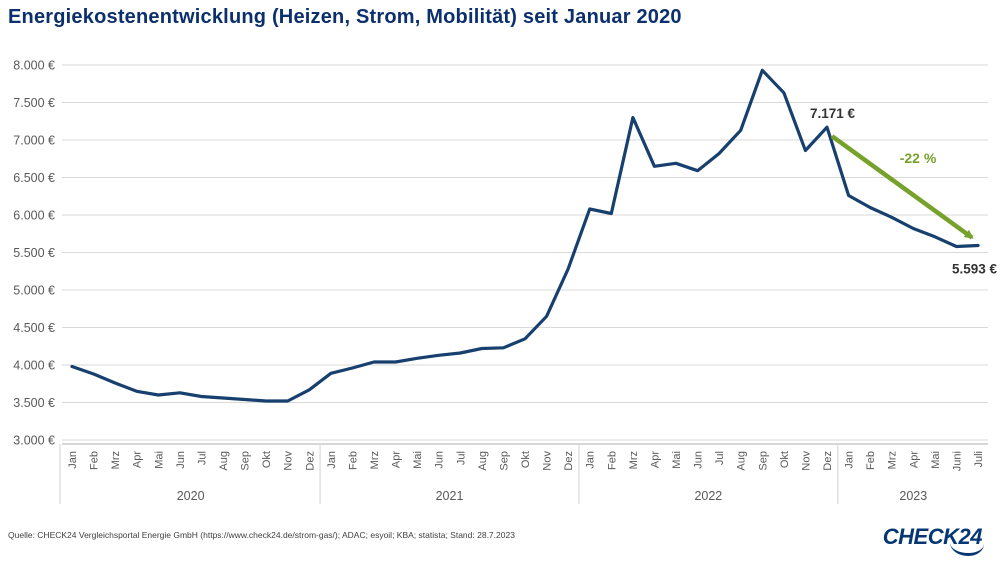  What do you see at coordinates (34, 178) in the screenshot?
I see `y-tick-label: 6.500 €` at bounding box center [34, 178].